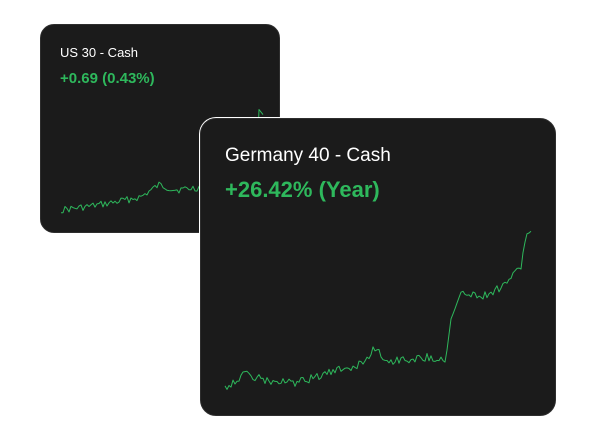 This screenshot has height=440, width=596. Describe the element at coordinates (107, 78) in the screenshot. I see `price-change: +0.69 (0.43%)` at that location.